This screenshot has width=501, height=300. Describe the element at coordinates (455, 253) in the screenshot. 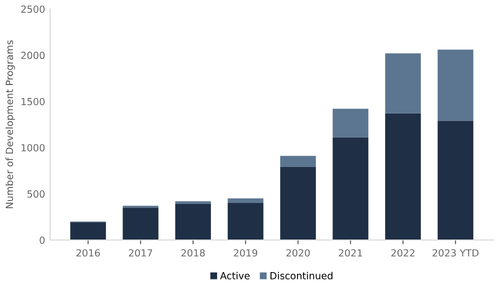

I see `x-tick-label: 2023 YTD` at that location.